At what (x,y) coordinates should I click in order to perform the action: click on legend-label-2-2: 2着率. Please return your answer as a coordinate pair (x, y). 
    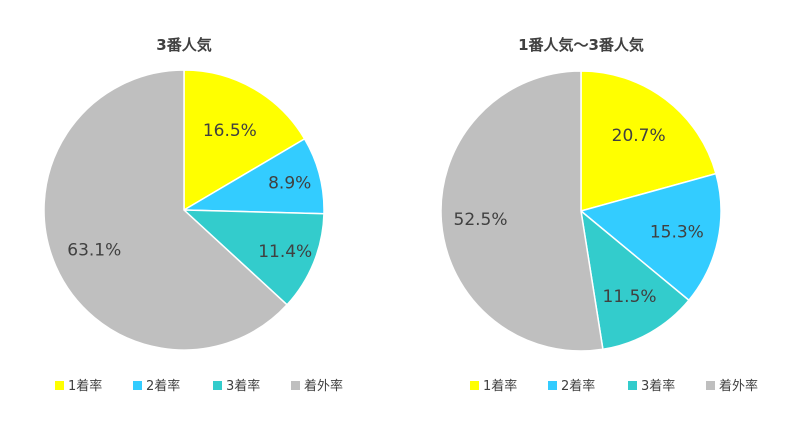
    Looking at the image, I should click on (578, 386).